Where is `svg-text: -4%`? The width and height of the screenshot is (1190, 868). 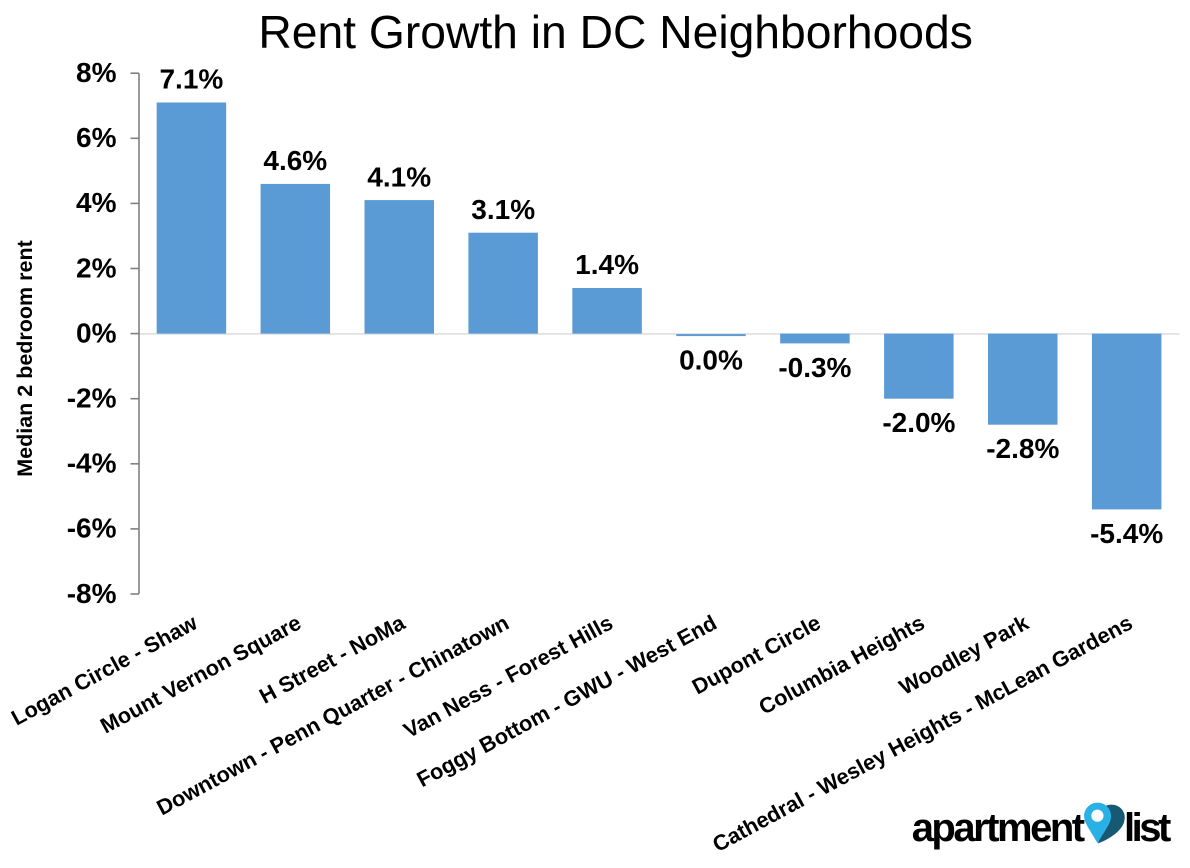 svg-text: -4% is located at coordinates (92, 463).